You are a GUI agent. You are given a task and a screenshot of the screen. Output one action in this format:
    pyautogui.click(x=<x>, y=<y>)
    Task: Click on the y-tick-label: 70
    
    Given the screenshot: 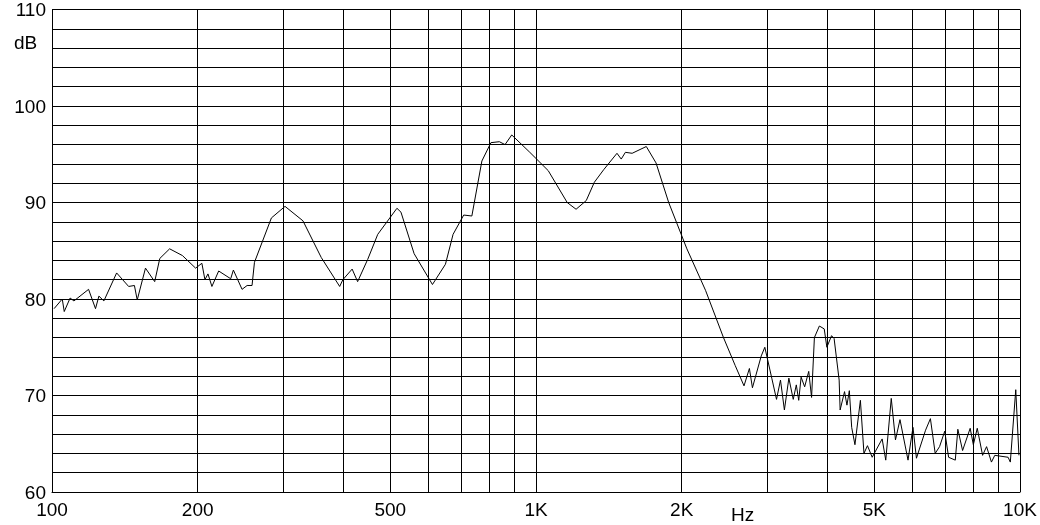 What is the action you would take?
    pyautogui.click(x=35, y=395)
    